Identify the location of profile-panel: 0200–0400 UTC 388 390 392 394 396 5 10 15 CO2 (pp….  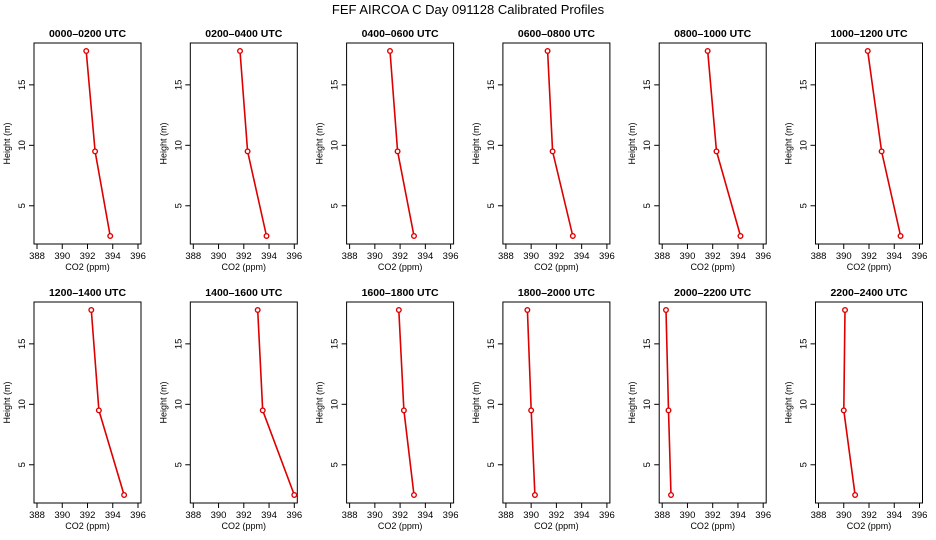
(230, 150).